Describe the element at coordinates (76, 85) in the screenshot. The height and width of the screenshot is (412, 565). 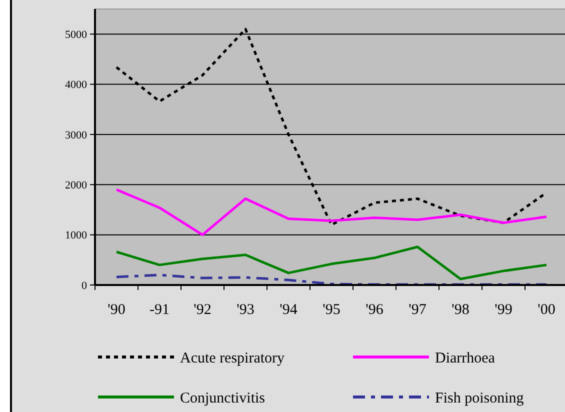
I see `y-tick-label: 4000` at that location.